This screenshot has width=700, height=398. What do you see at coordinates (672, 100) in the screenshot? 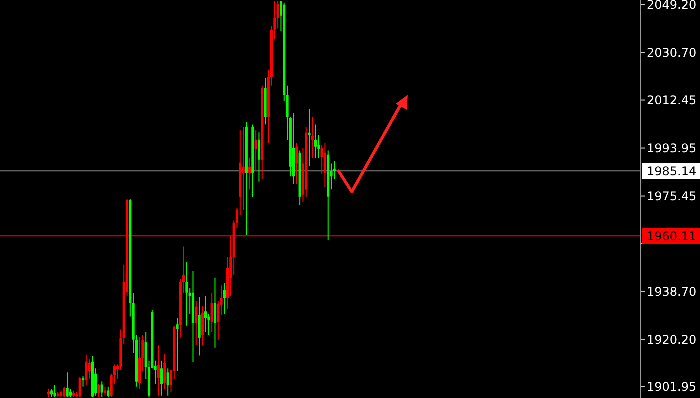
I see `y-tick-label: 2012.45` at bounding box center [672, 100].